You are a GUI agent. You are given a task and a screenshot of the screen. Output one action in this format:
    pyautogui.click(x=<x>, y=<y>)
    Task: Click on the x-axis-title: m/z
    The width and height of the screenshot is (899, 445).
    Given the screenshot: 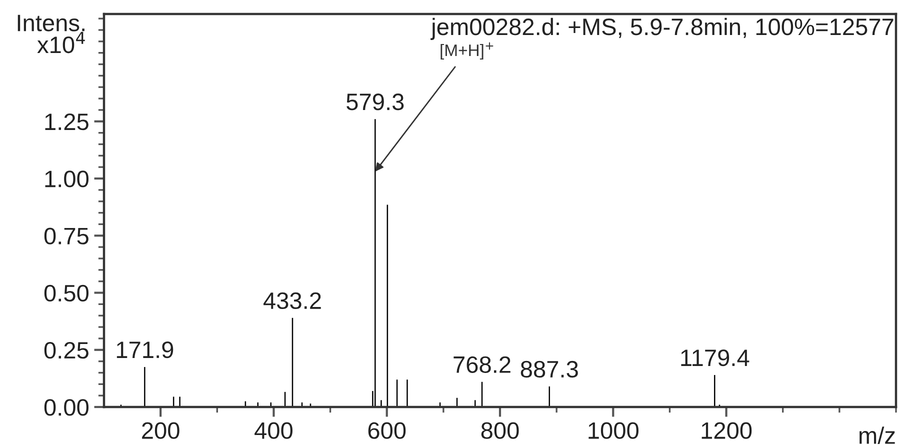 What is the action you would take?
    pyautogui.click(x=877, y=435)
    